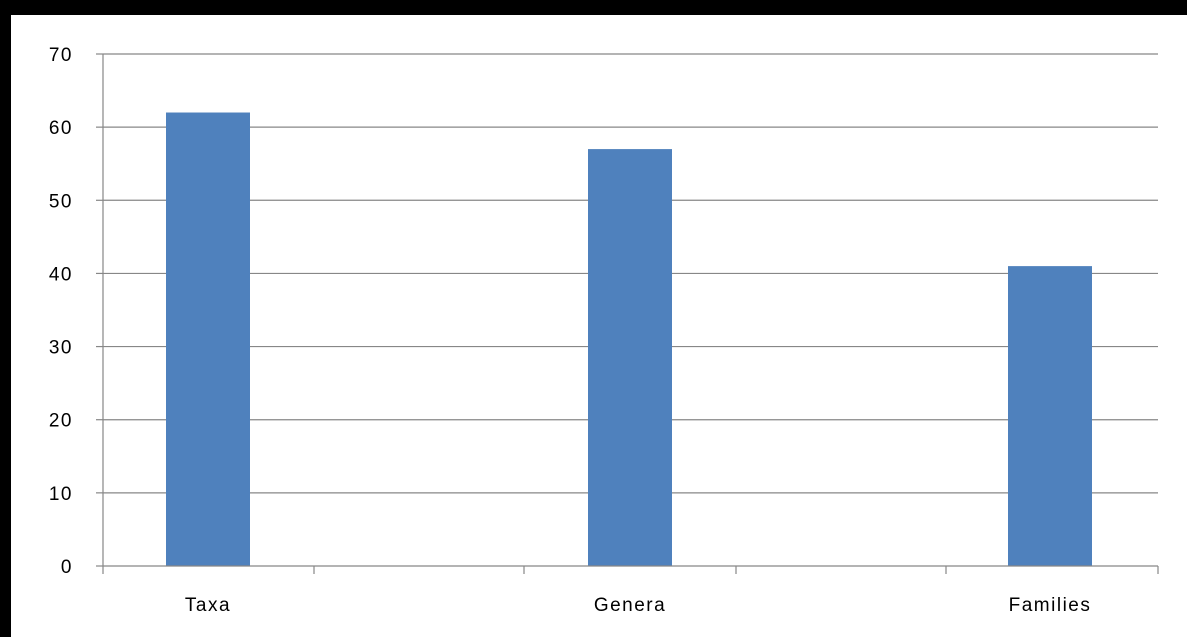  I want to click on y-tick-label: 40, so click(61, 274).